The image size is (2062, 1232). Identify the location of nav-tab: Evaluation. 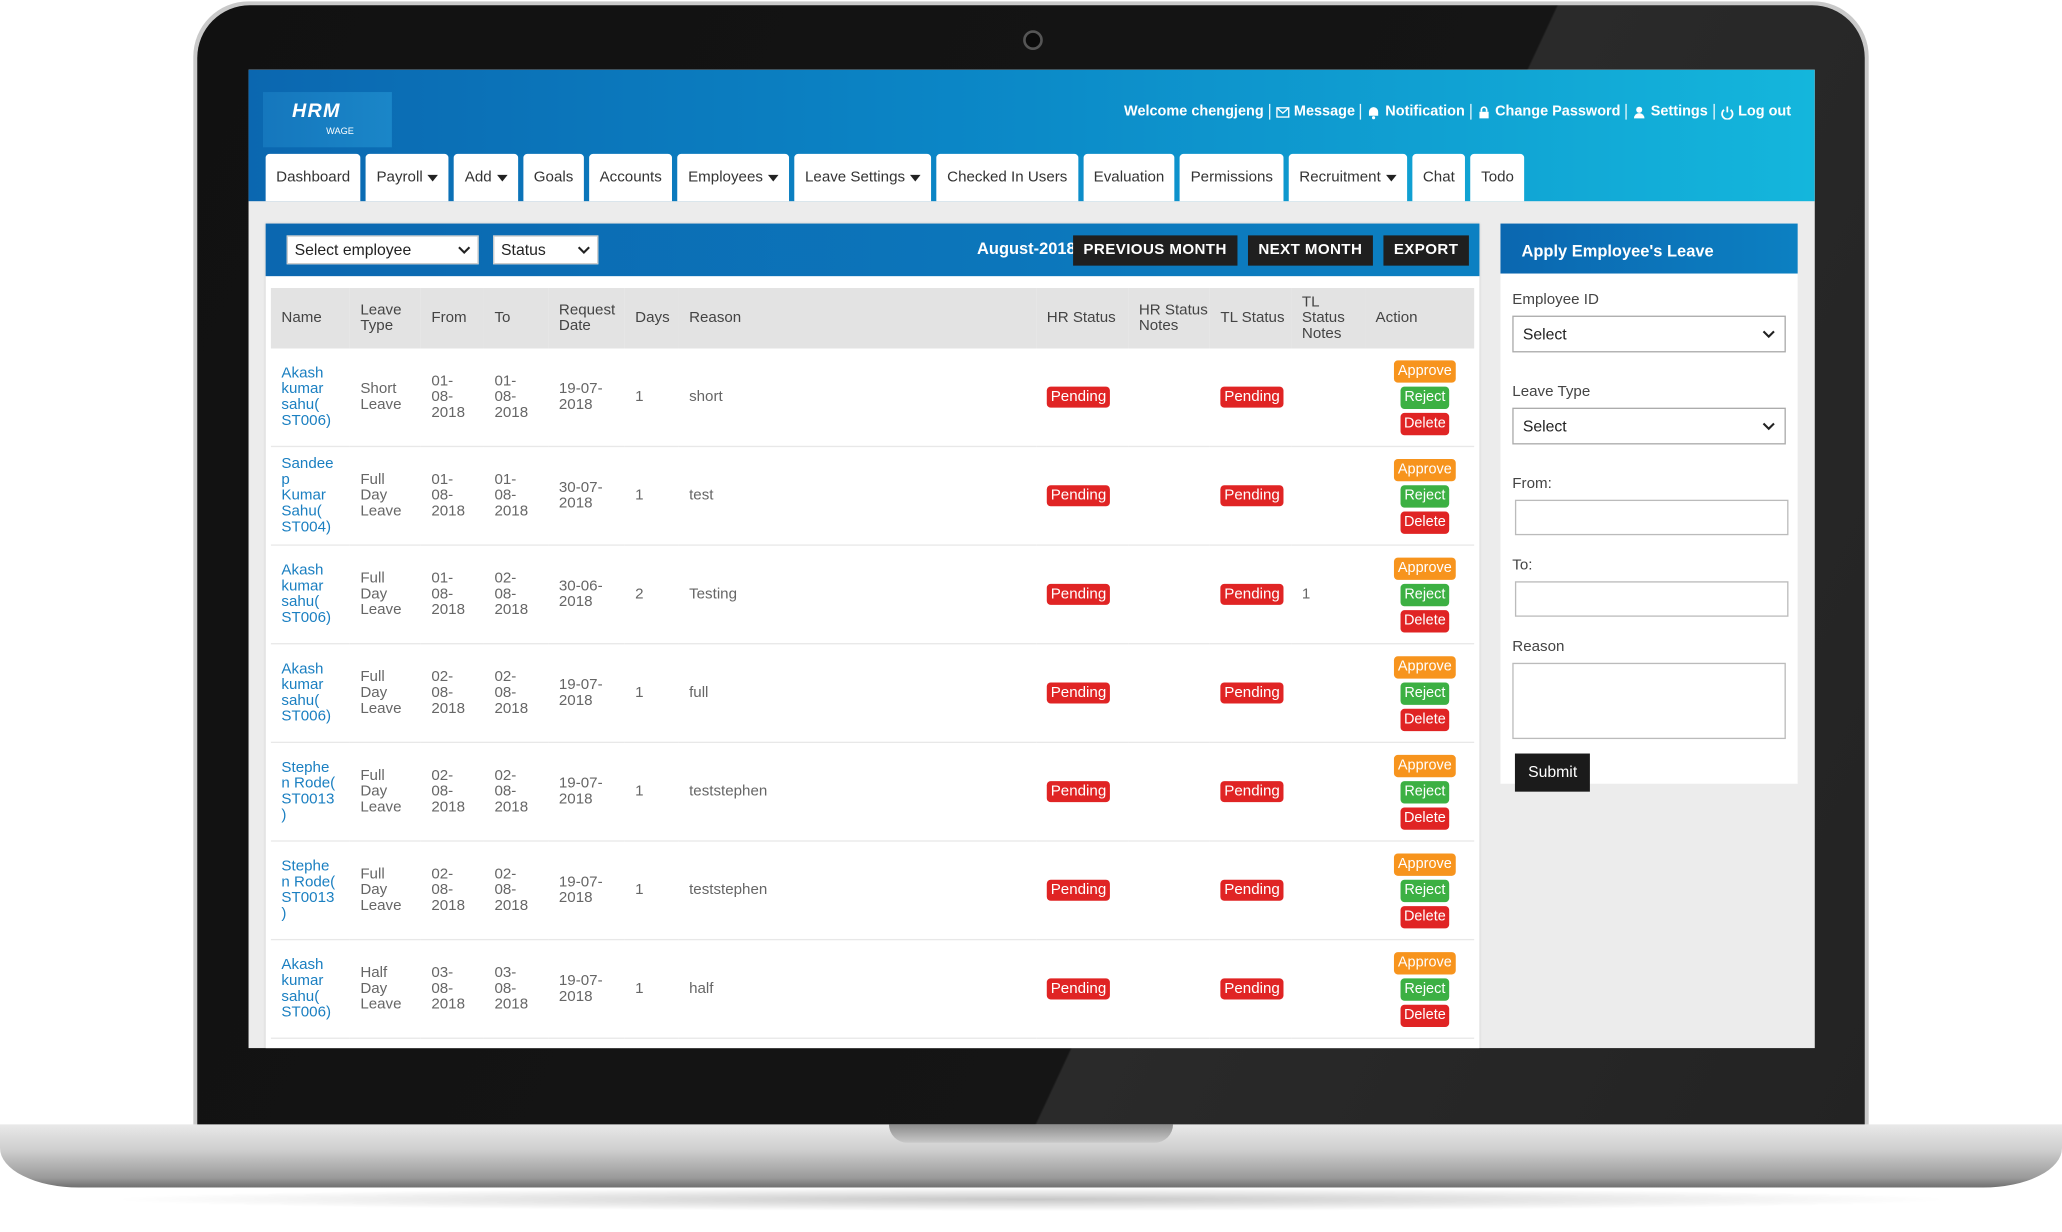
(1129, 177).